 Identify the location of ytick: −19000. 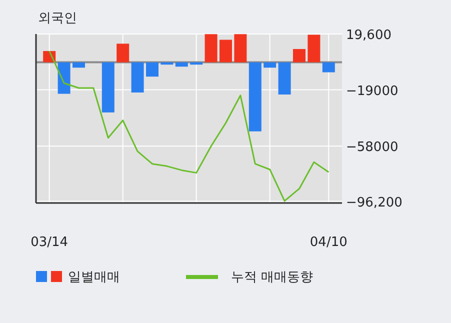
(372, 91).